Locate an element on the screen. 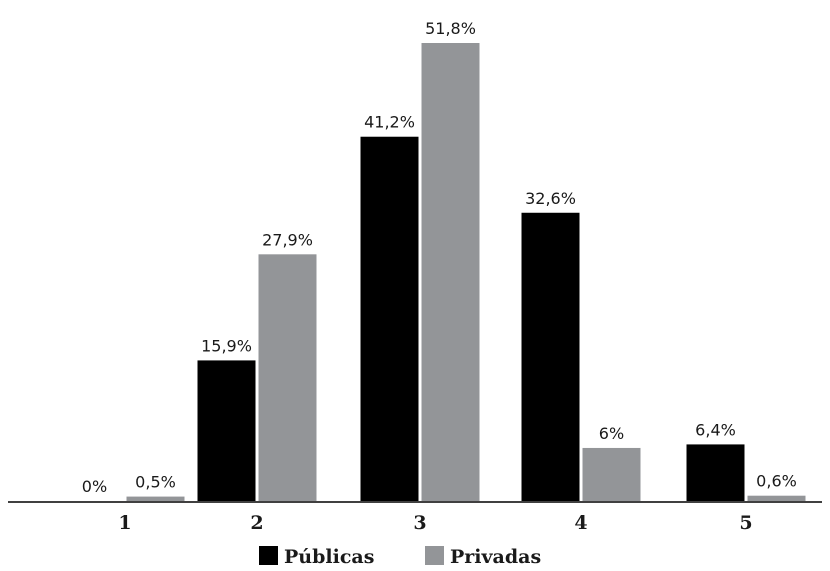 The width and height of the screenshot is (830, 571). legend-swatch-privadas is located at coordinates (434, 555).